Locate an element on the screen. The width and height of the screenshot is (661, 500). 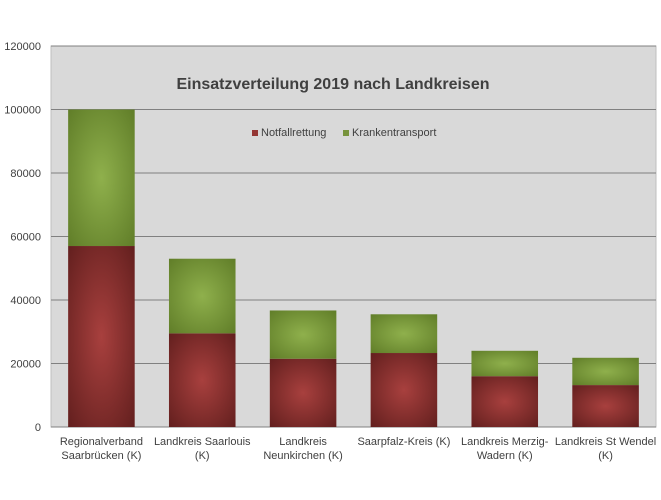
x-category-label: Saarpfalz-Kreis (K) is located at coordinates (403, 442).